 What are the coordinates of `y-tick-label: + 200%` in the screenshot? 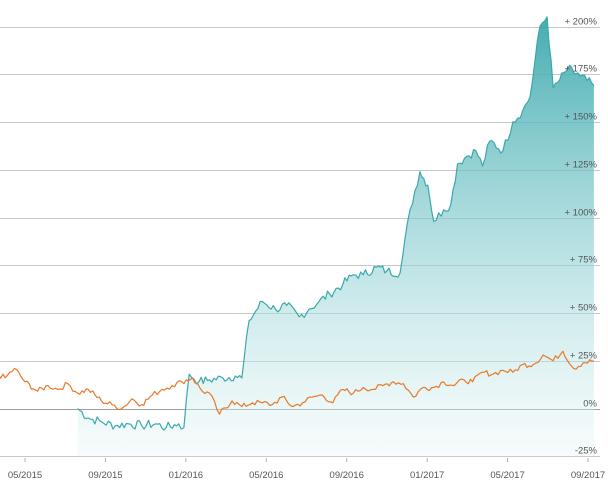 It's located at (581, 22).